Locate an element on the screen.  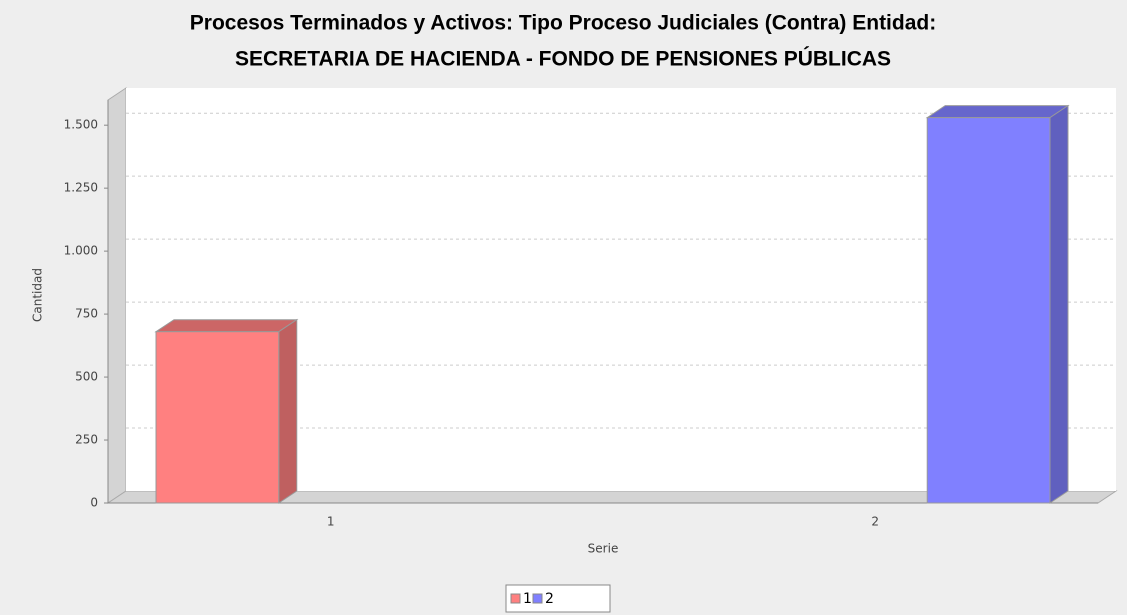
legend-label: 1 is located at coordinates (527, 599).